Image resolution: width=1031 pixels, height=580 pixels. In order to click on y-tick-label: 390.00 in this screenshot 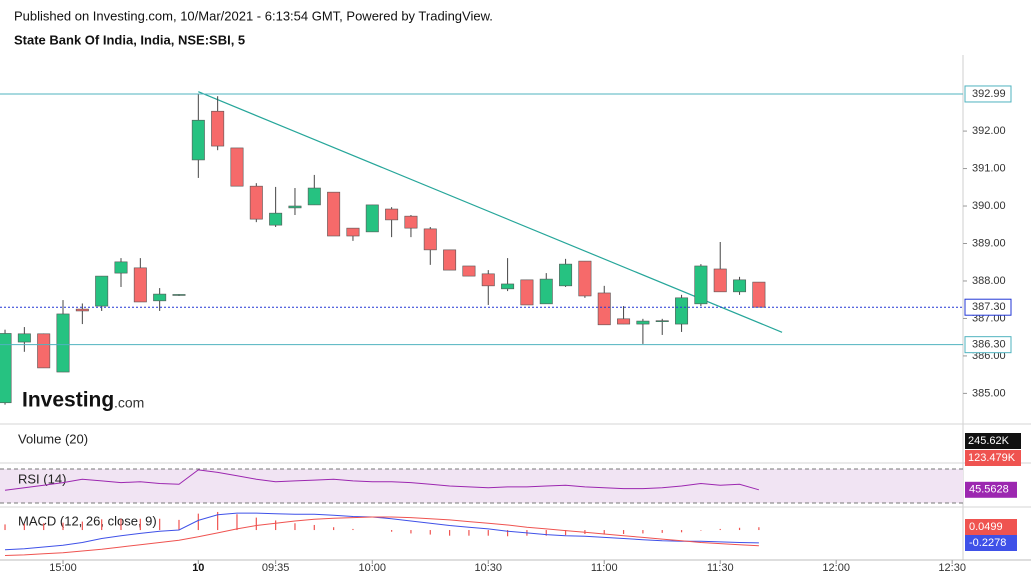, I will do `click(989, 206)`.